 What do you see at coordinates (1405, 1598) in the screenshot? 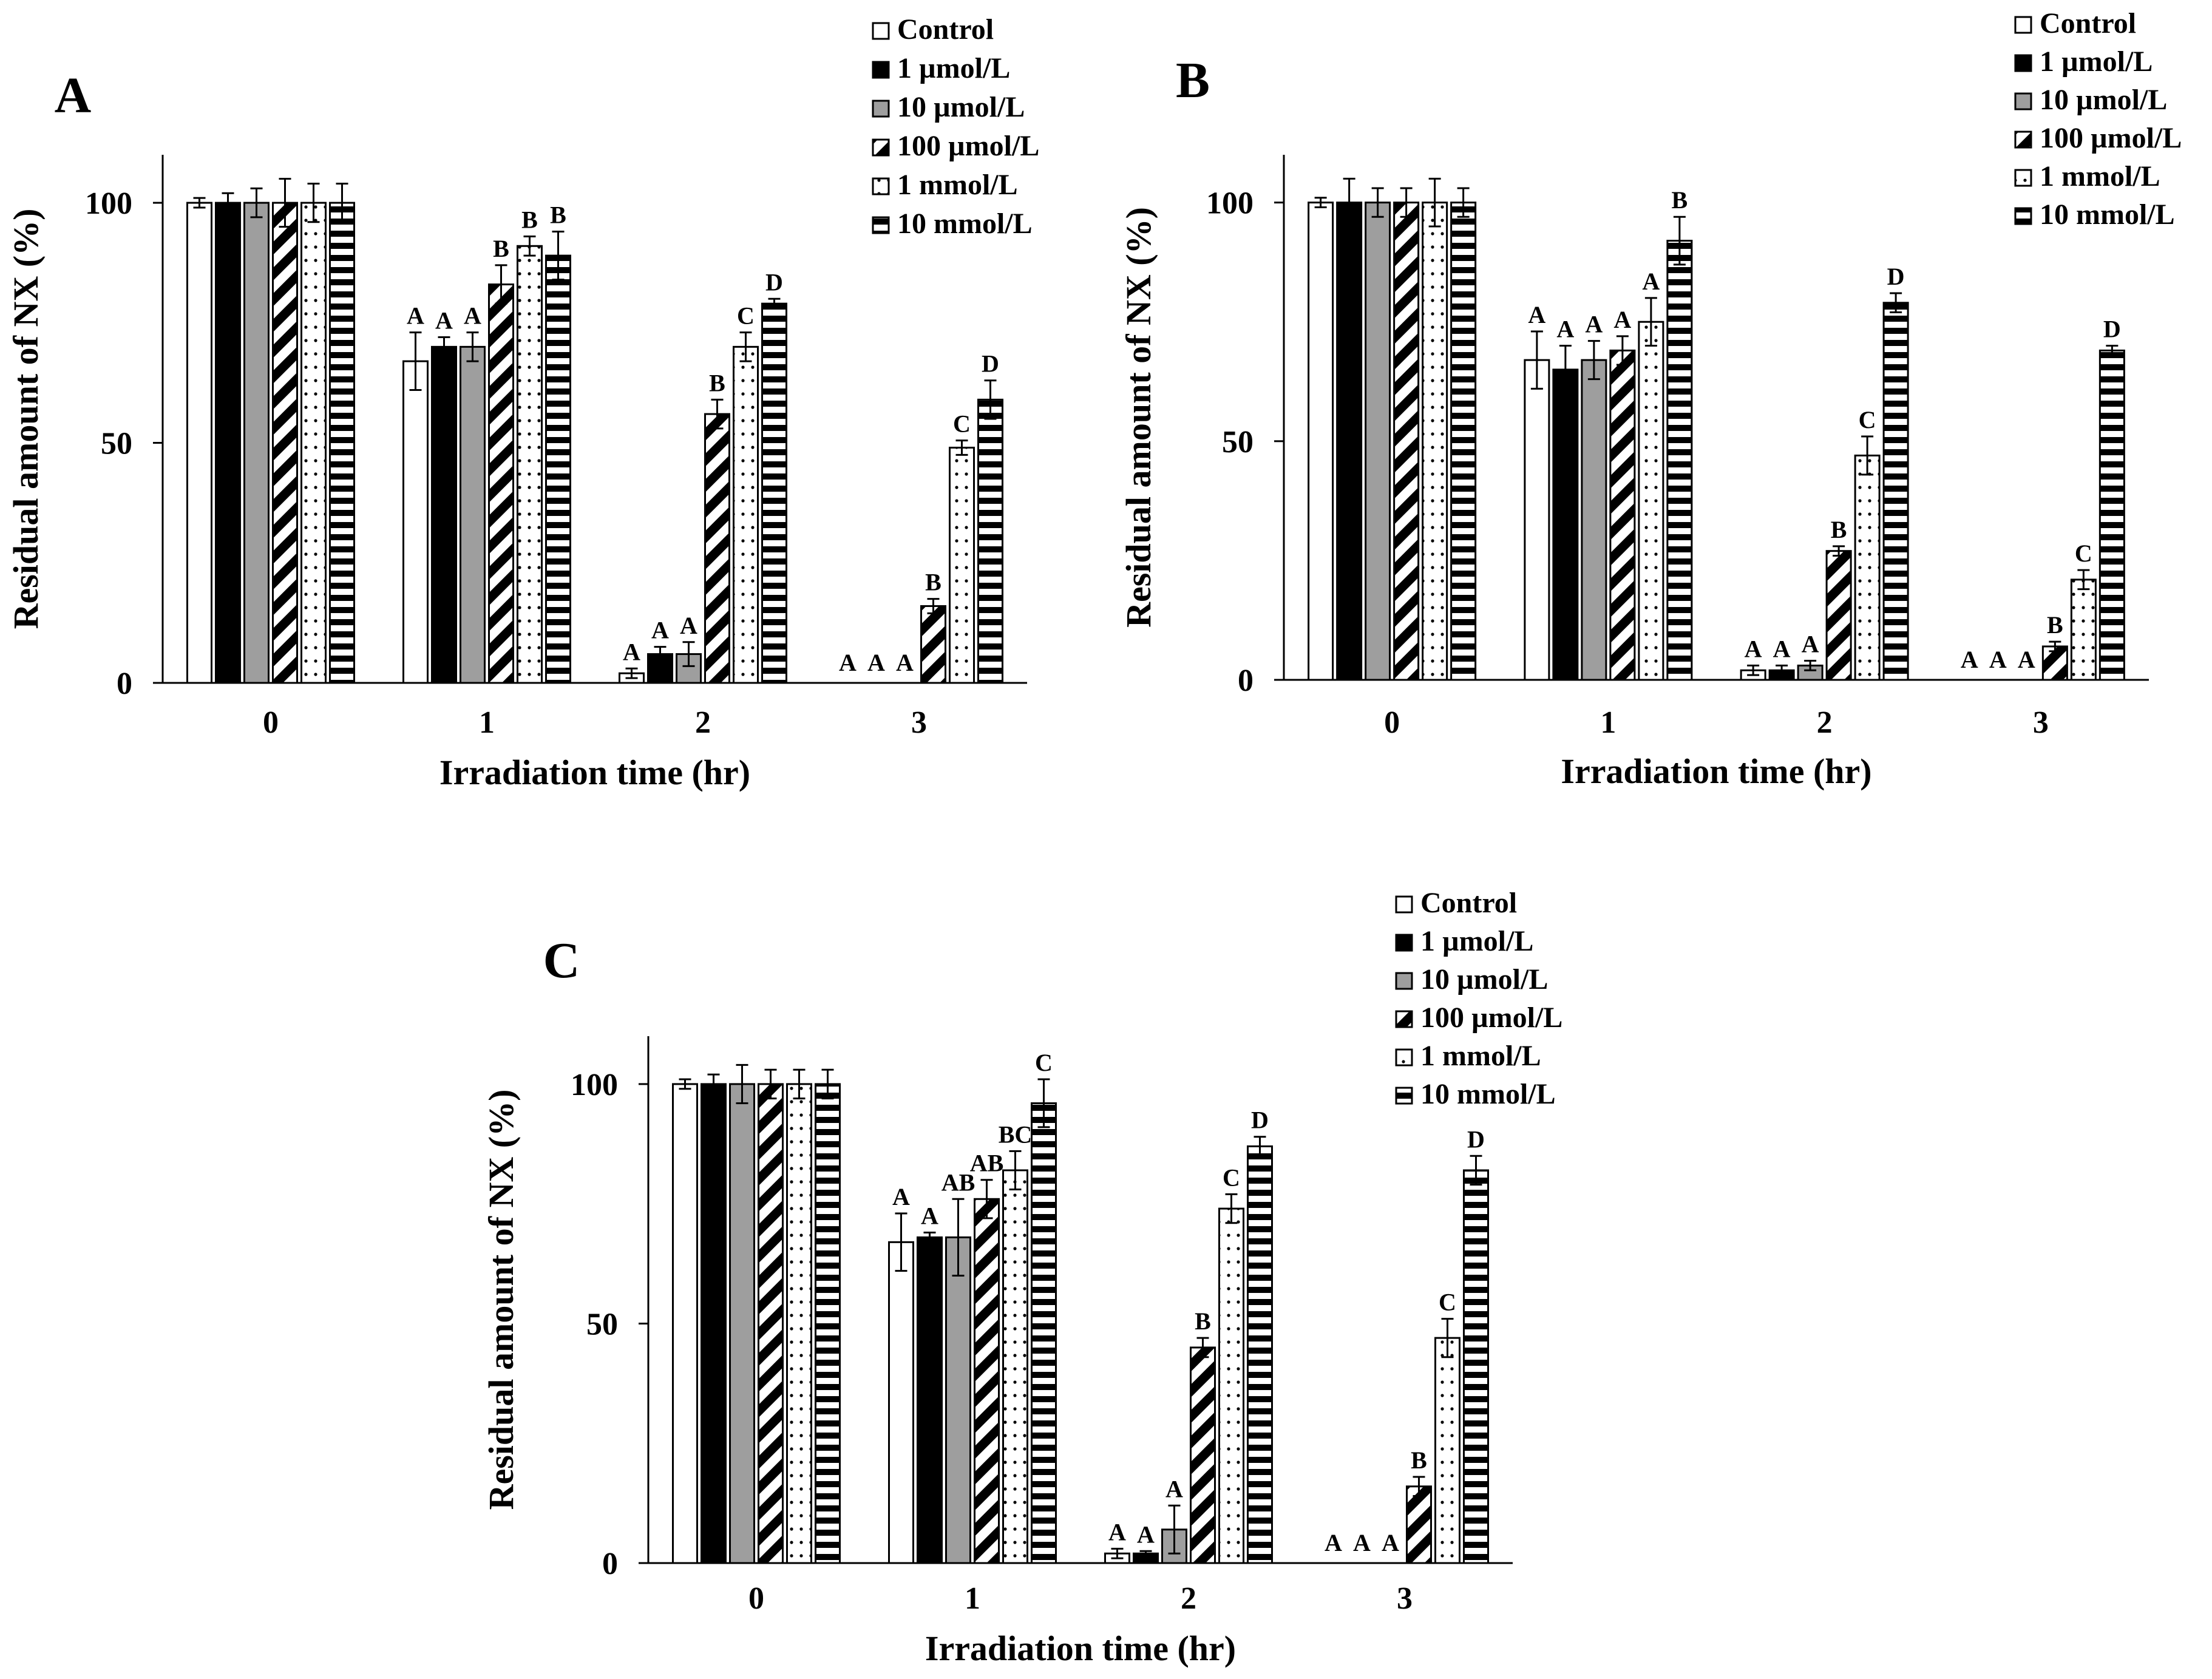
I see `x-tick-label: 3` at bounding box center [1405, 1598].